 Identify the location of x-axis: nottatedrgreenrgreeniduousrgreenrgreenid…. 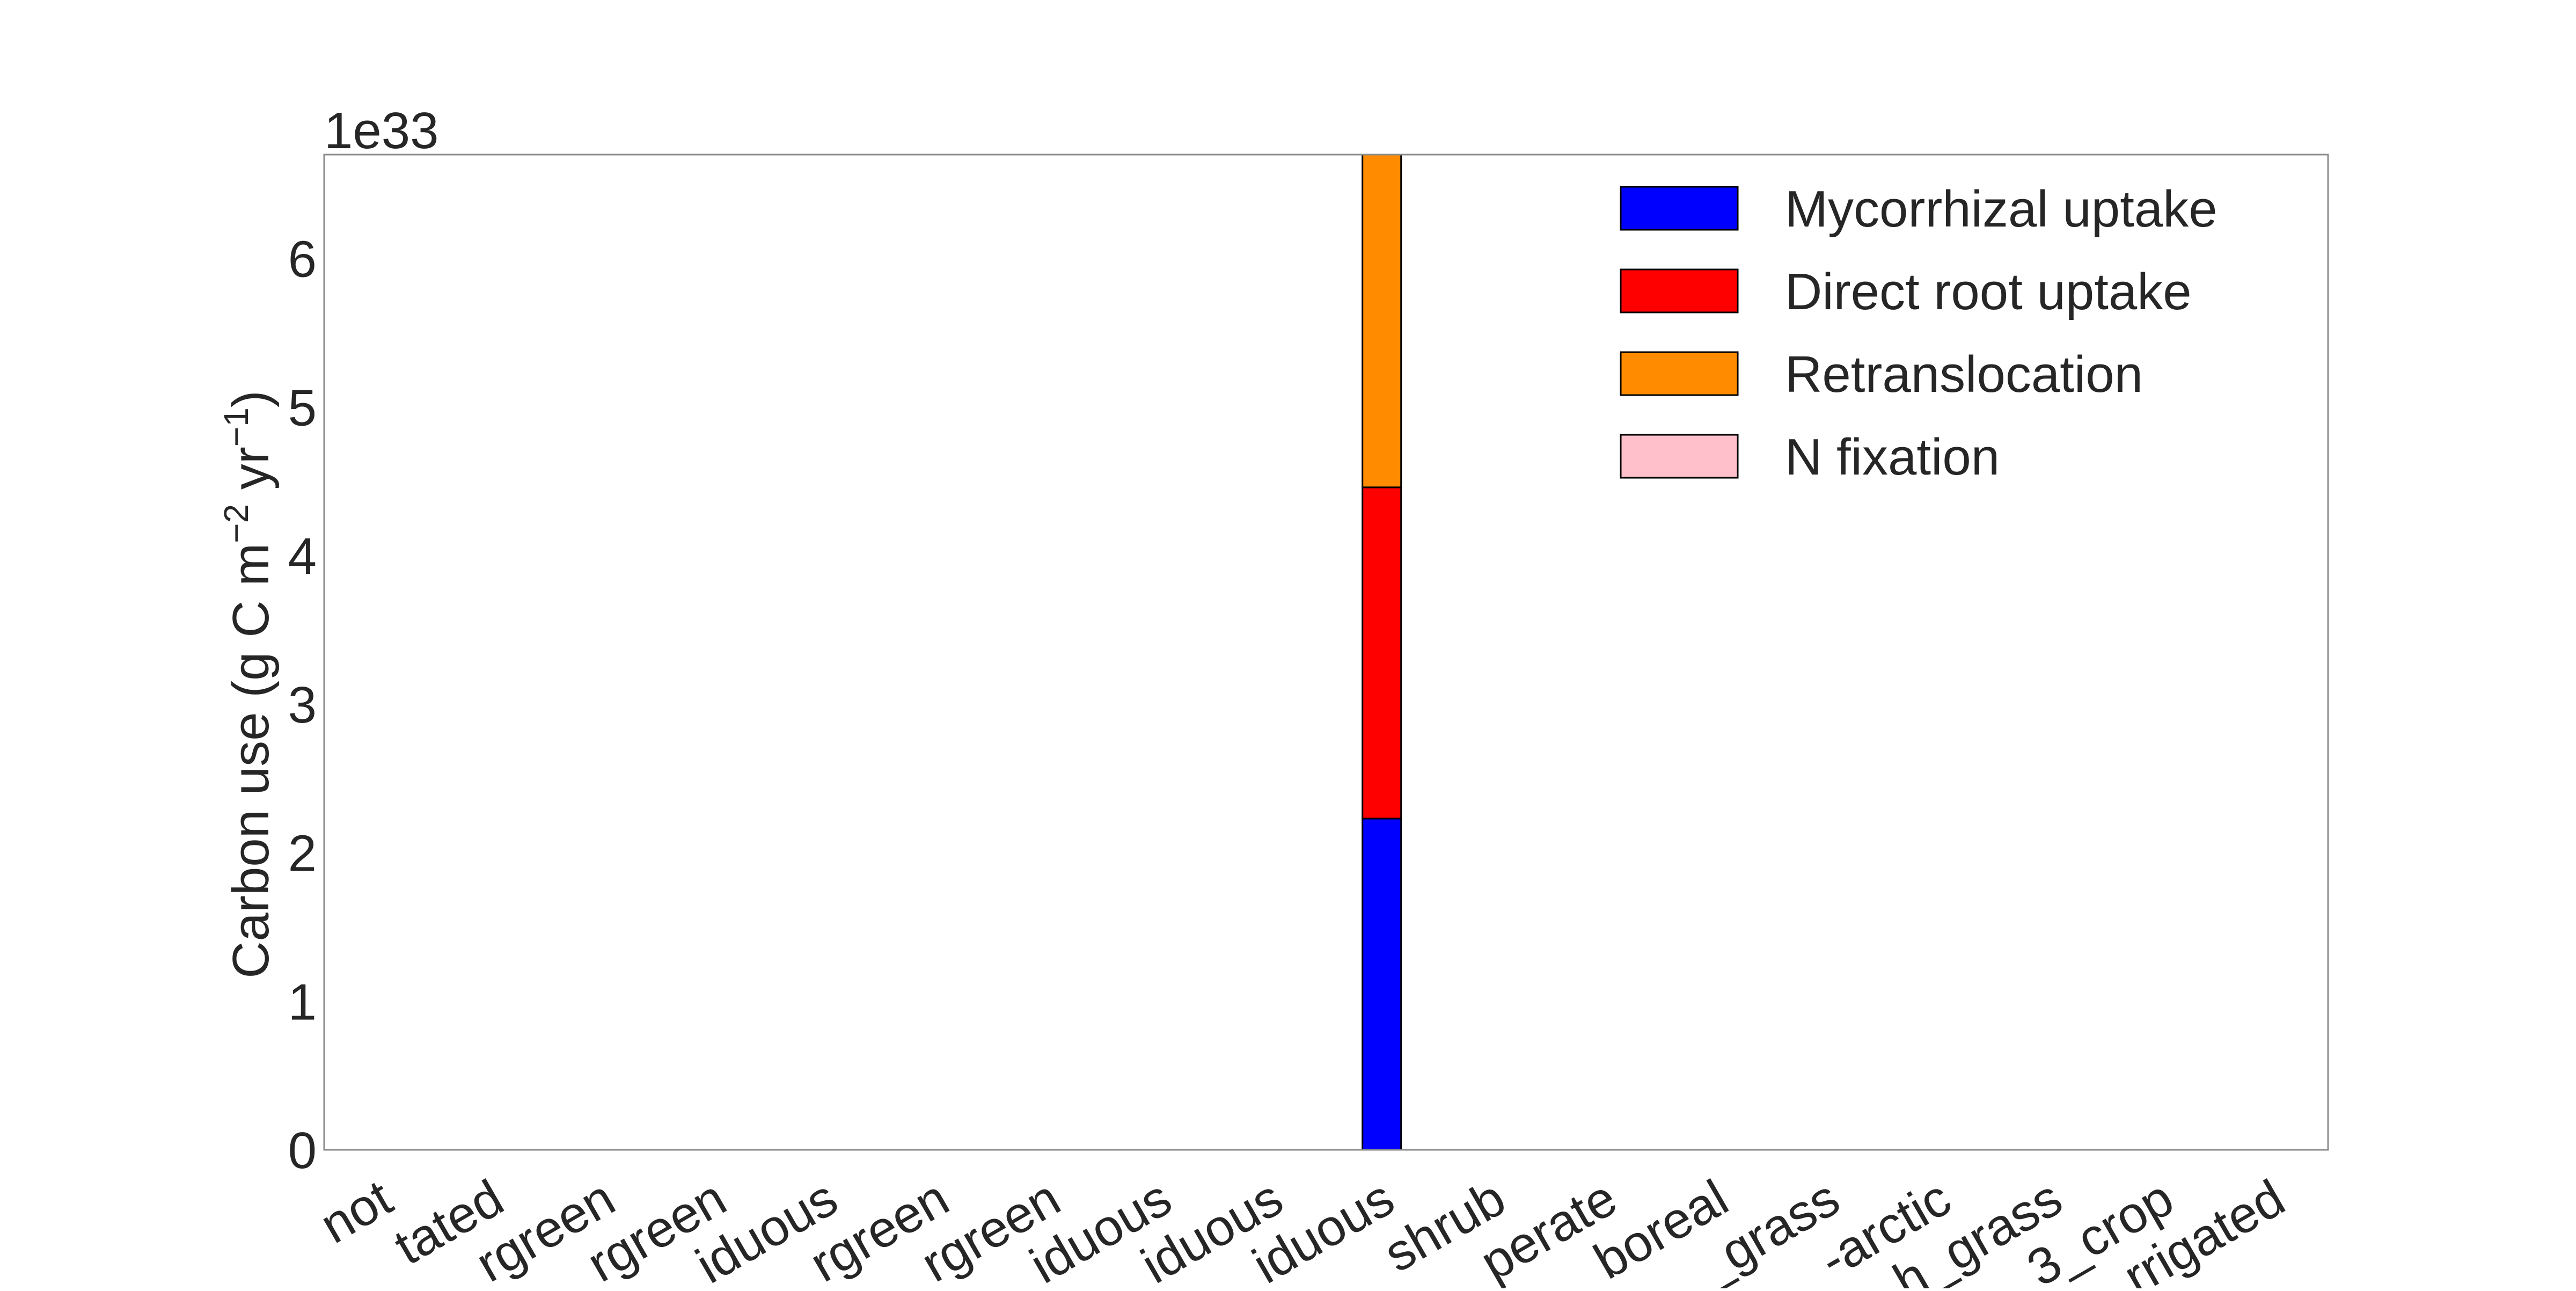
(1302, 1230).